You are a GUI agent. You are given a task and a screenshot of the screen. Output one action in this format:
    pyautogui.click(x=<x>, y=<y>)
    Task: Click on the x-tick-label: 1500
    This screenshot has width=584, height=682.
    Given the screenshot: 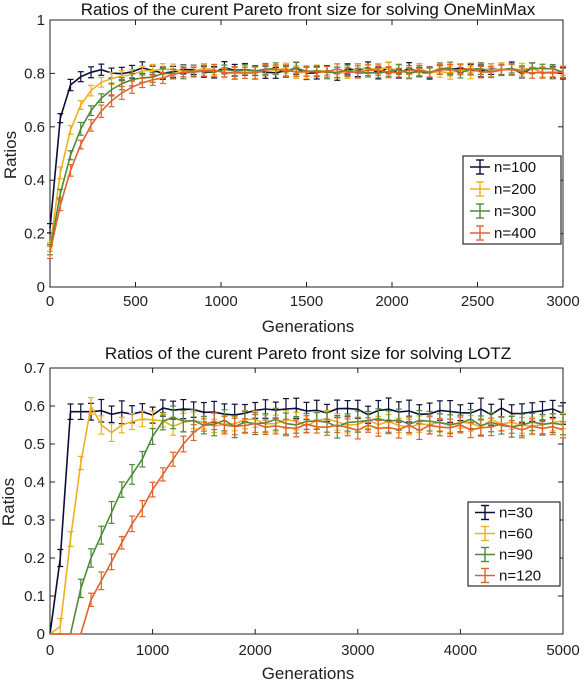 What is the action you would take?
    pyautogui.click(x=306, y=301)
    